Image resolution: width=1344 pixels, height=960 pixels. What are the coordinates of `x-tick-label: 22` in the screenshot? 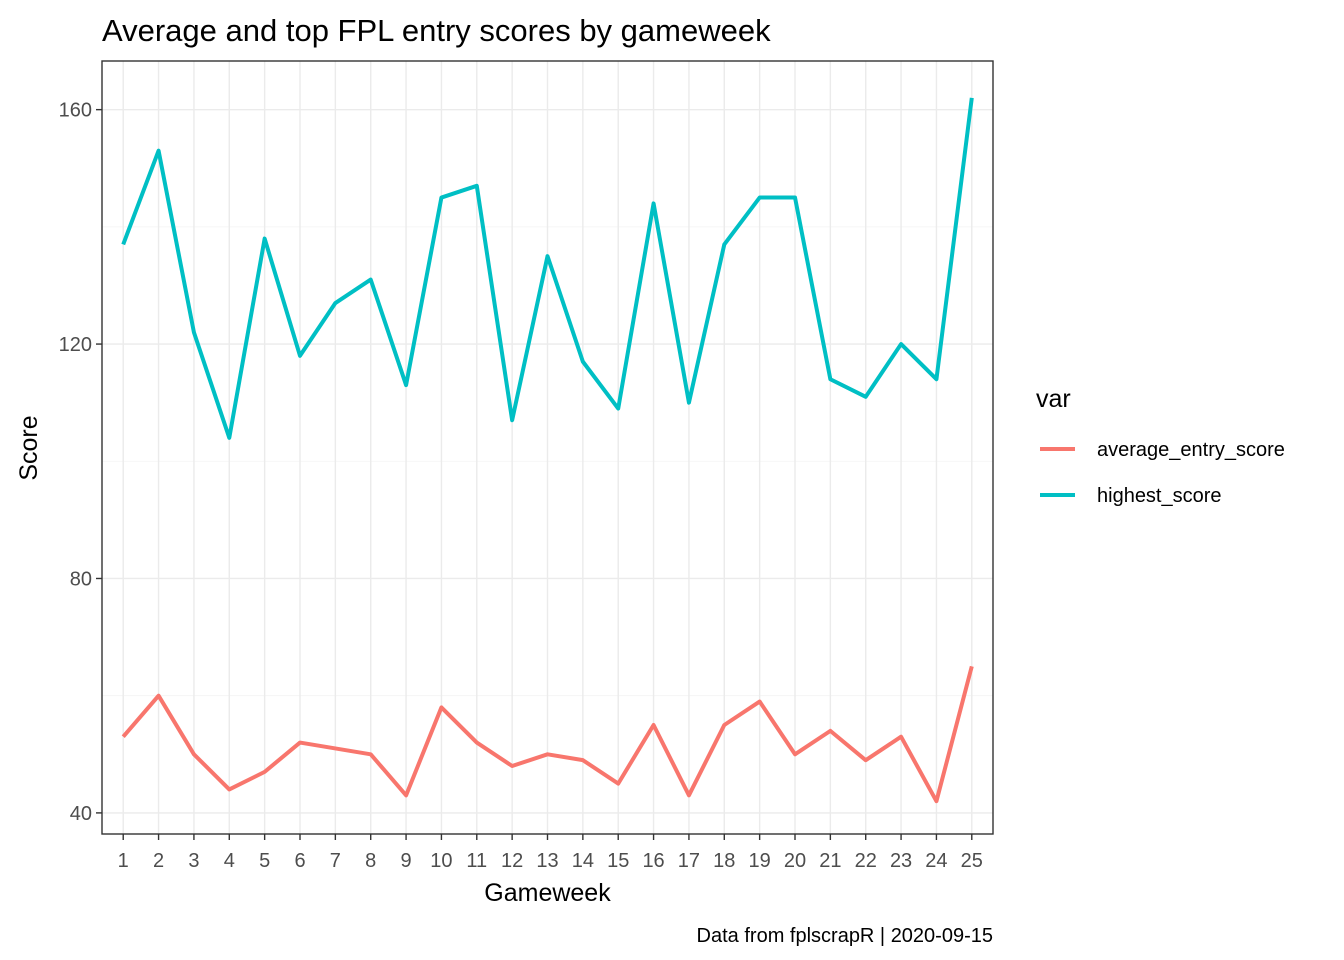 It's located at (866, 861).